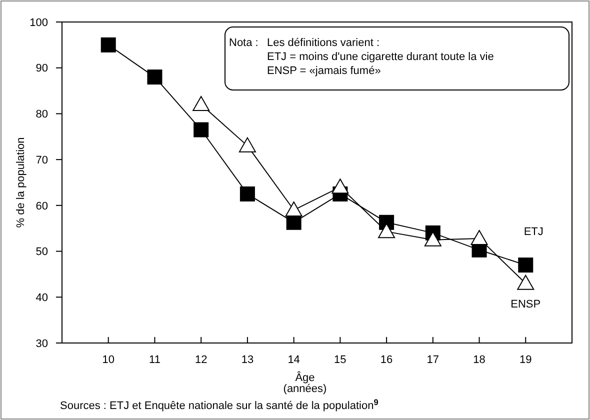  What do you see at coordinates (201, 360) in the screenshot?
I see `x-tick-label: 12` at bounding box center [201, 360].